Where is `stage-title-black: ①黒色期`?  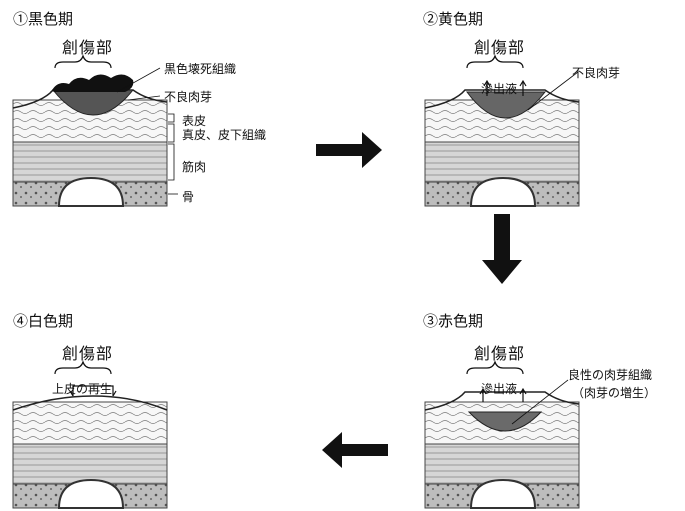
stage-title-black: ①黒色期 is located at coordinates (43, 19).